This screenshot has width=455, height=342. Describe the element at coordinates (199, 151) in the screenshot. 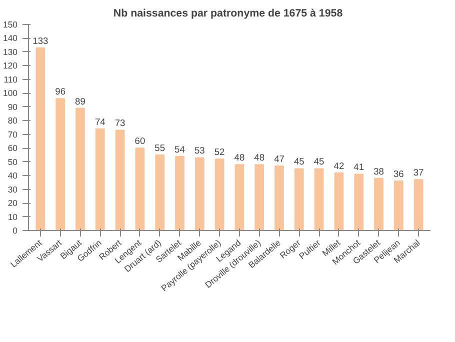

I see `data-label: 53` at that location.